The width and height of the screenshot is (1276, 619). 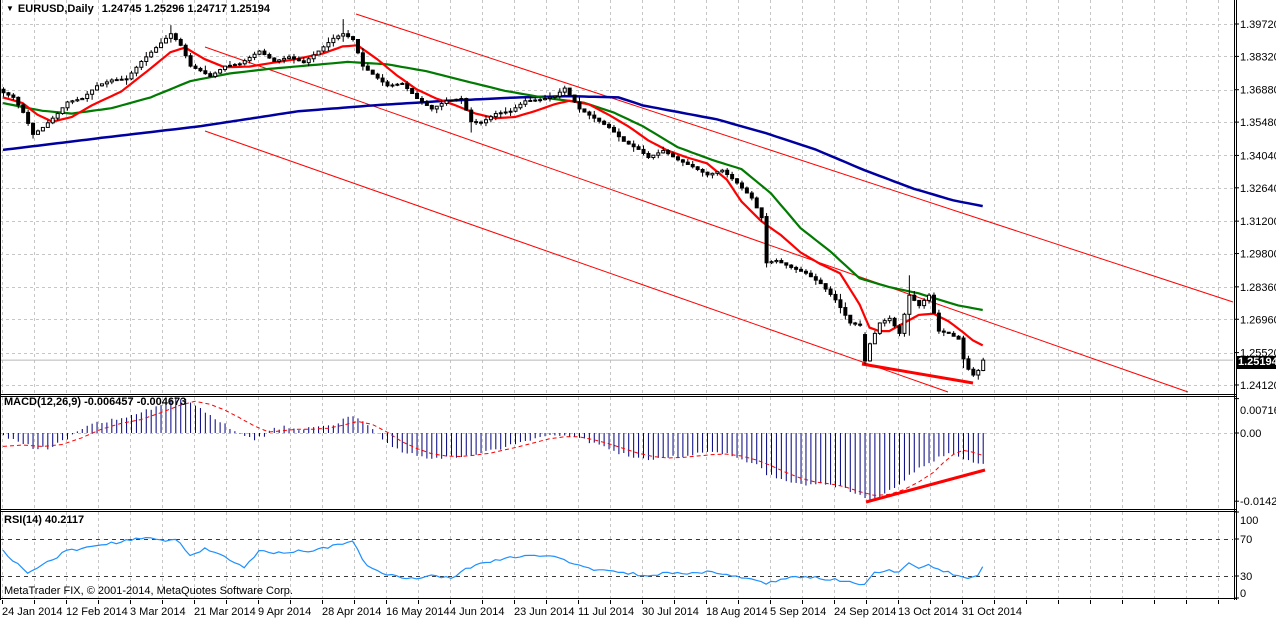 I want to click on date-axis-label: 12 Feb 2014, so click(x=97, y=612).